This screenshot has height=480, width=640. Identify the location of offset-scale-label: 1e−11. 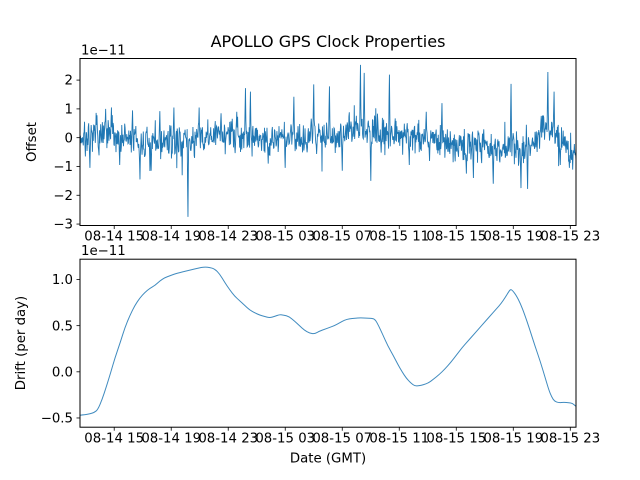
(103, 51).